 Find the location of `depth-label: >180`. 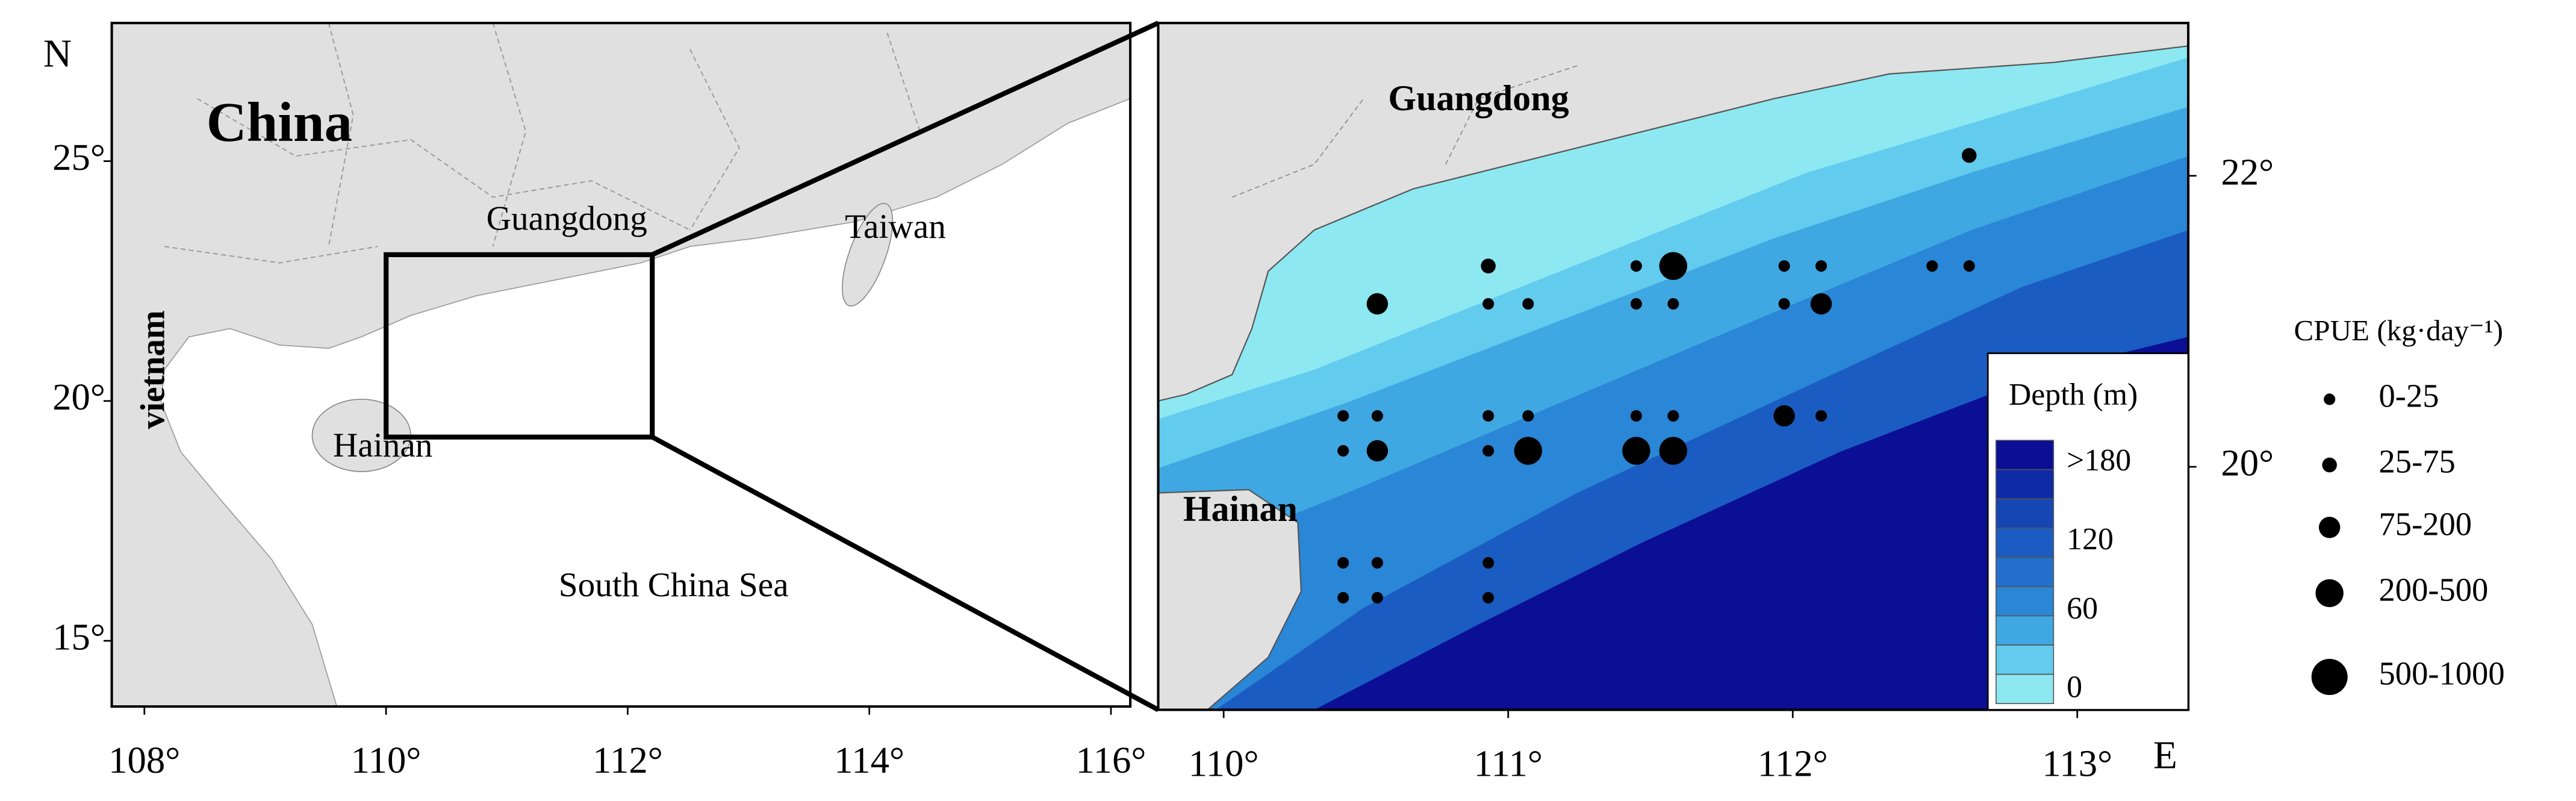

depth-label: >180 is located at coordinates (2099, 460).